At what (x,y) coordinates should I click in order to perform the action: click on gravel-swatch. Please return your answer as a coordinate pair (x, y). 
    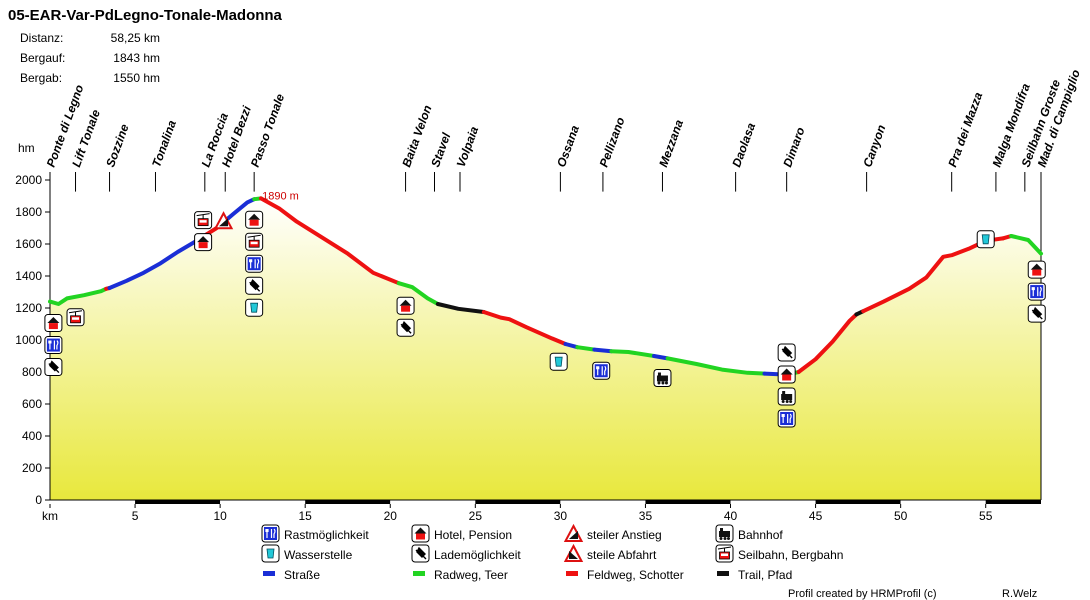
    Looking at the image, I should click on (572, 573).